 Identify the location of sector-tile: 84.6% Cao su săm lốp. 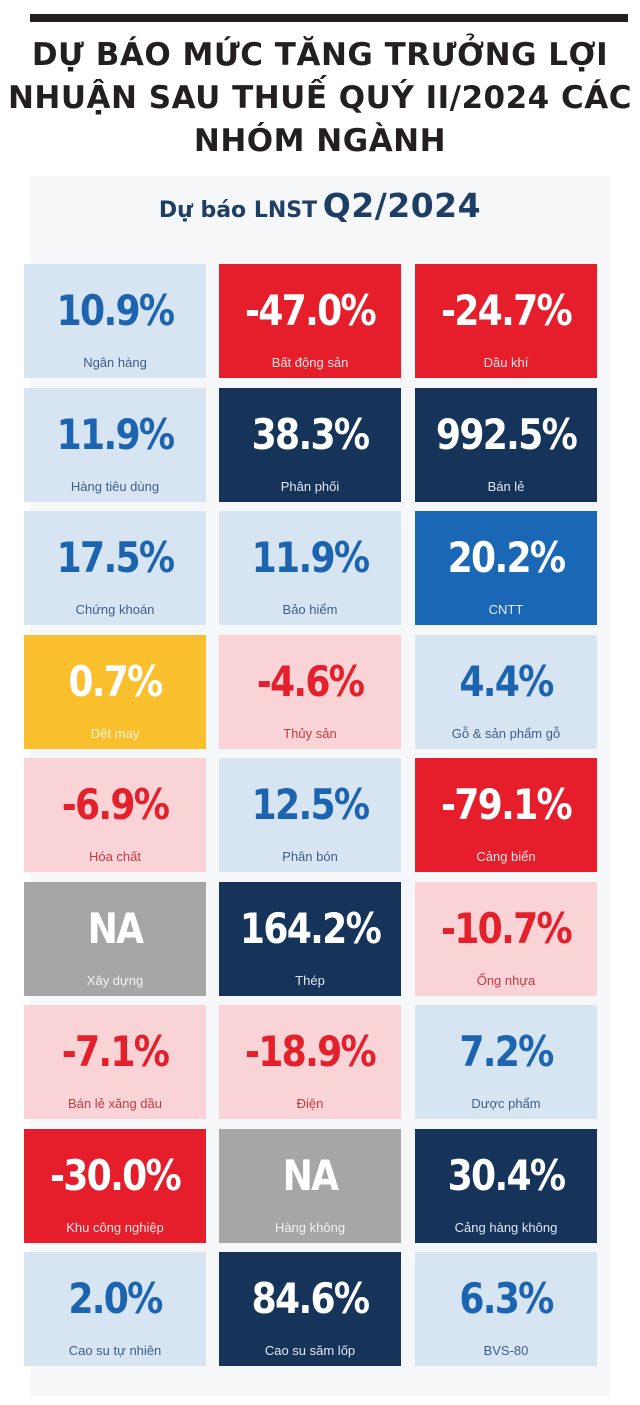
(310, 1309).